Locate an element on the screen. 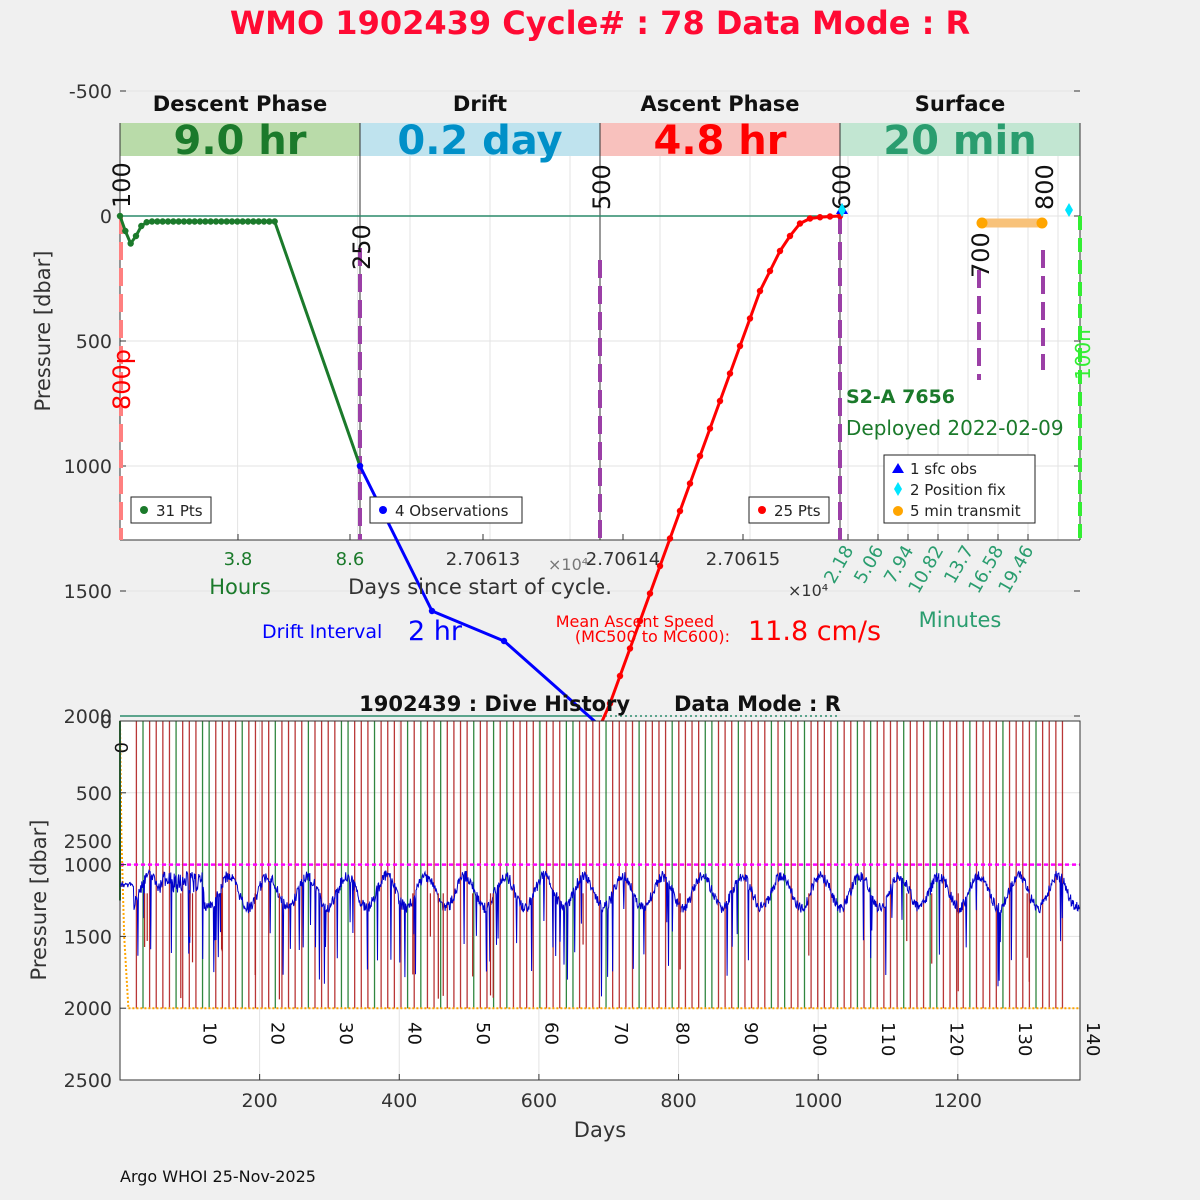 This screenshot has width=1200, height=1200. phase-duration-drift: 0.2 day is located at coordinates (479, 141).